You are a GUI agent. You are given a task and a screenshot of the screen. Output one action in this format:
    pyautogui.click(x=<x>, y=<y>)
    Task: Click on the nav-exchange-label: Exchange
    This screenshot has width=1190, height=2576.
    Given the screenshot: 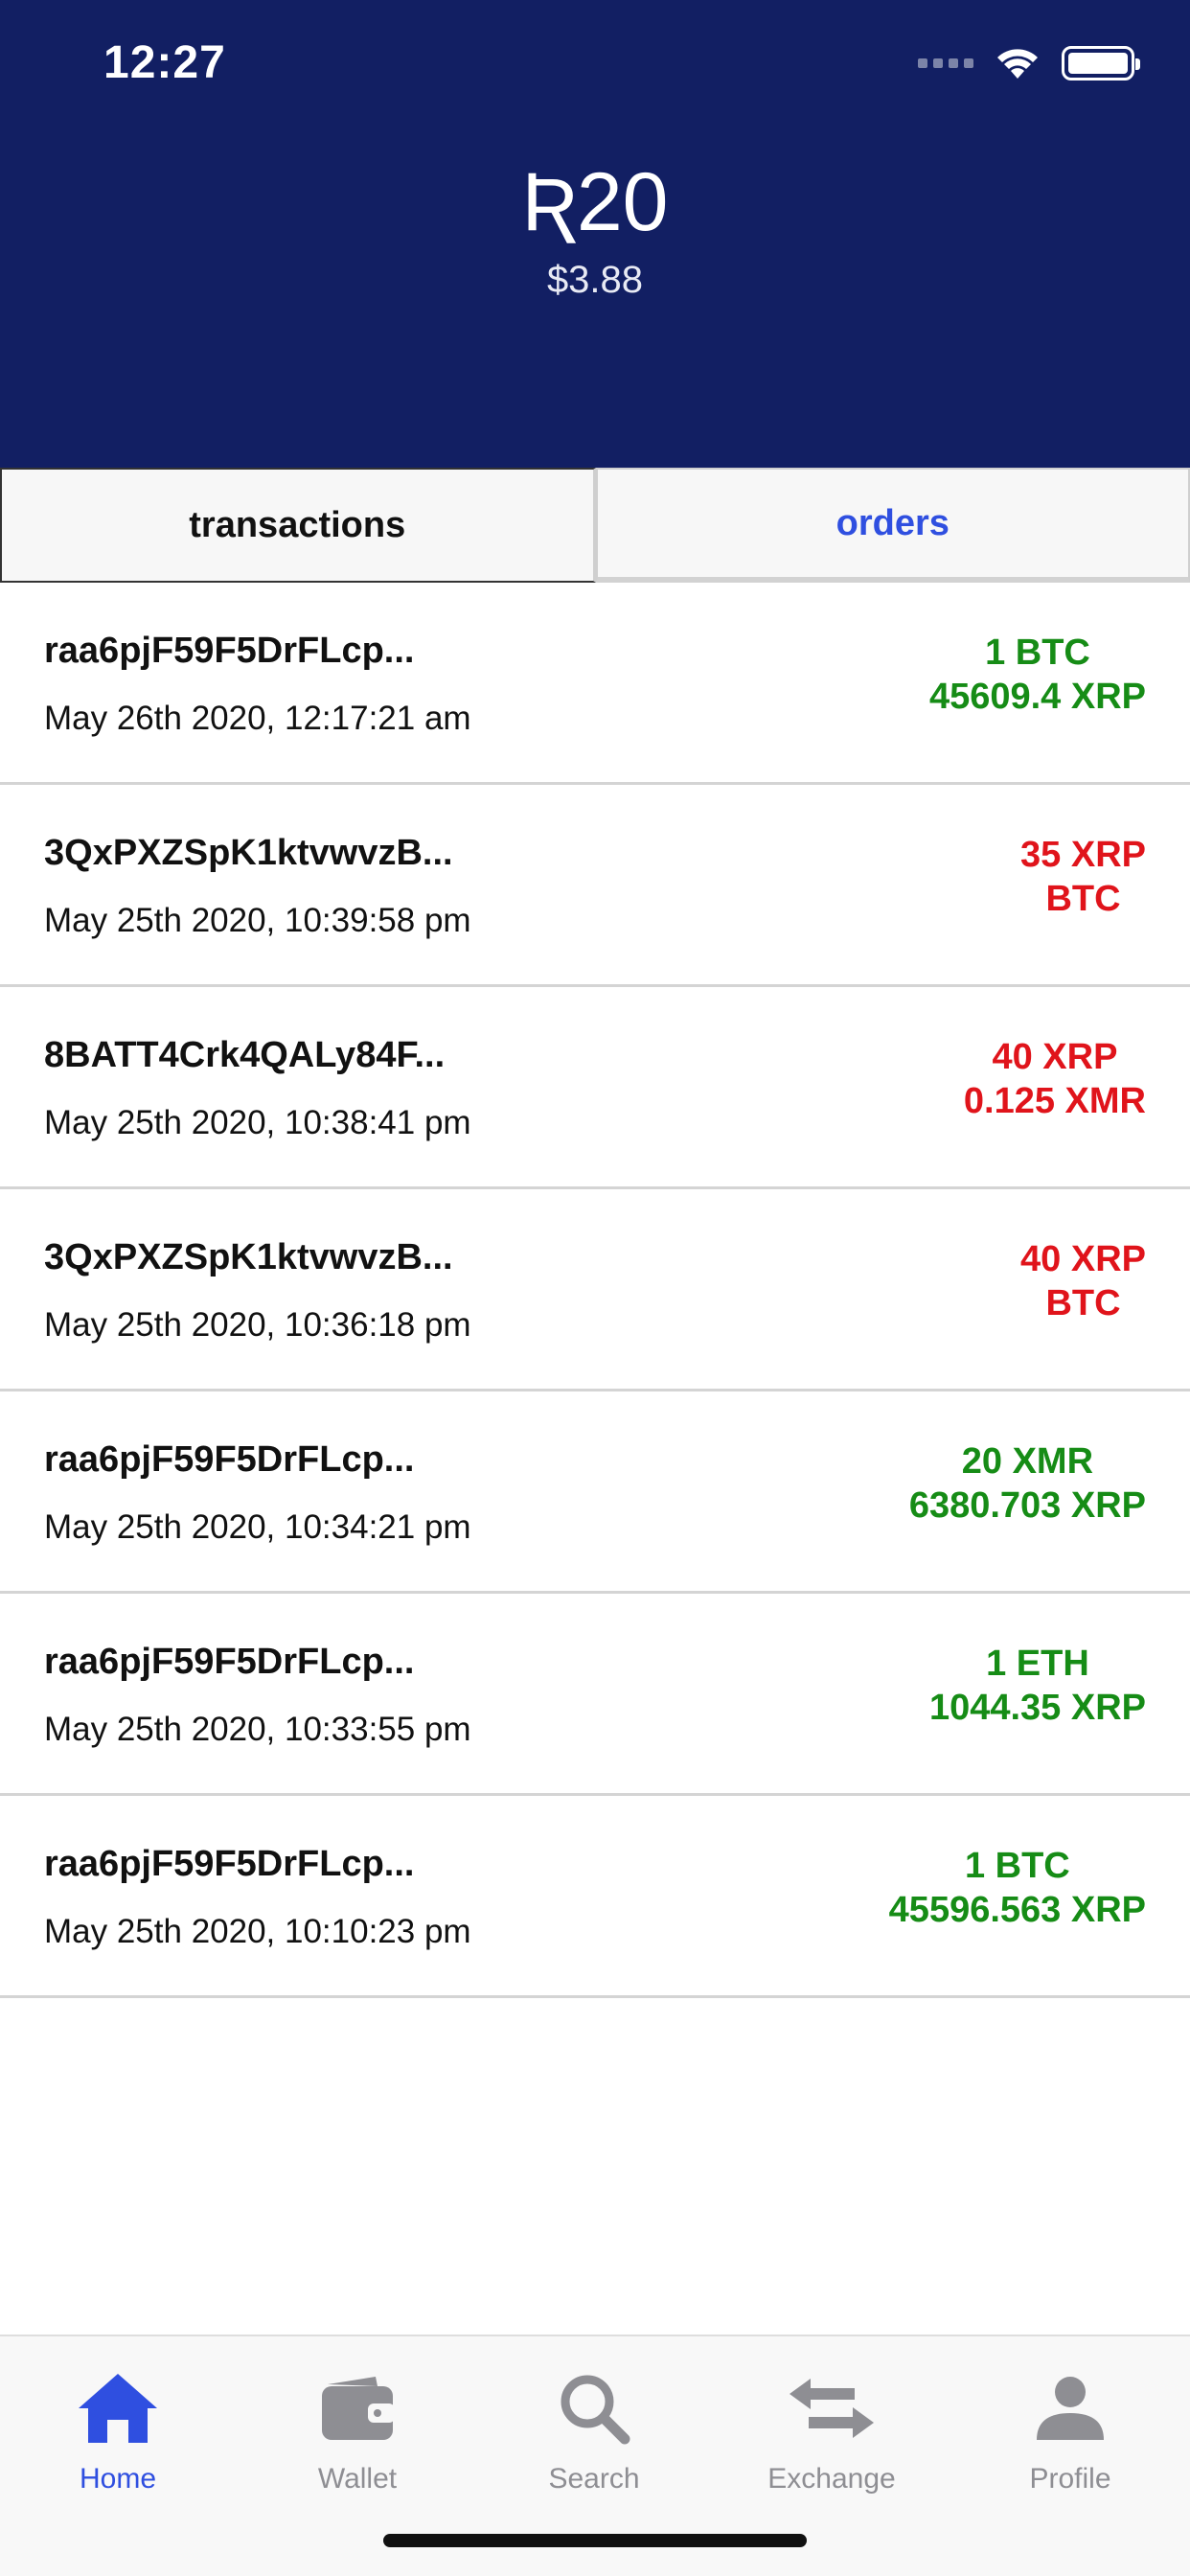 What is the action you would take?
    pyautogui.click(x=832, y=2479)
    